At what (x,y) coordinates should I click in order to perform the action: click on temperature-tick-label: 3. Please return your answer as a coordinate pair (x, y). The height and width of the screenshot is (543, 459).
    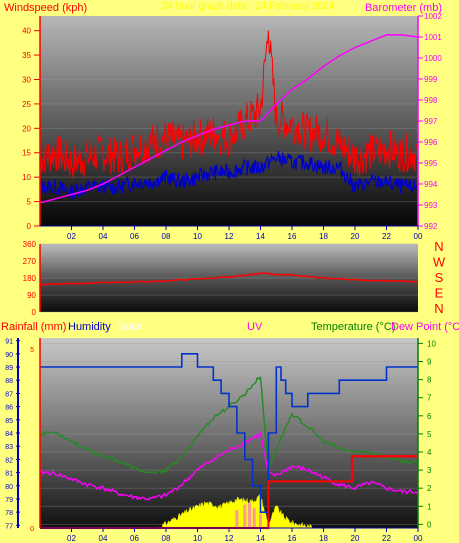
    Looking at the image, I should click on (429, 470).